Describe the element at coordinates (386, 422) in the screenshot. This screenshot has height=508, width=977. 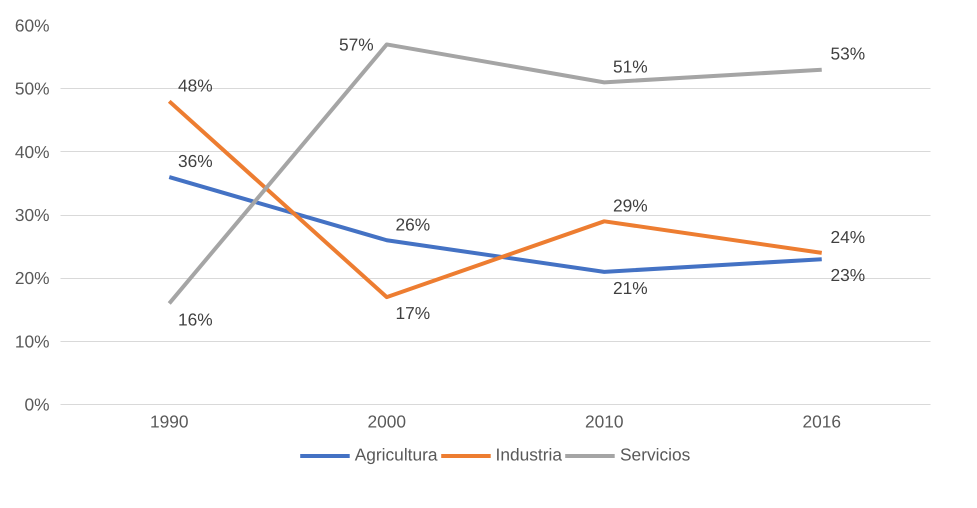
I see `x-tick-label: 2000` at that location.